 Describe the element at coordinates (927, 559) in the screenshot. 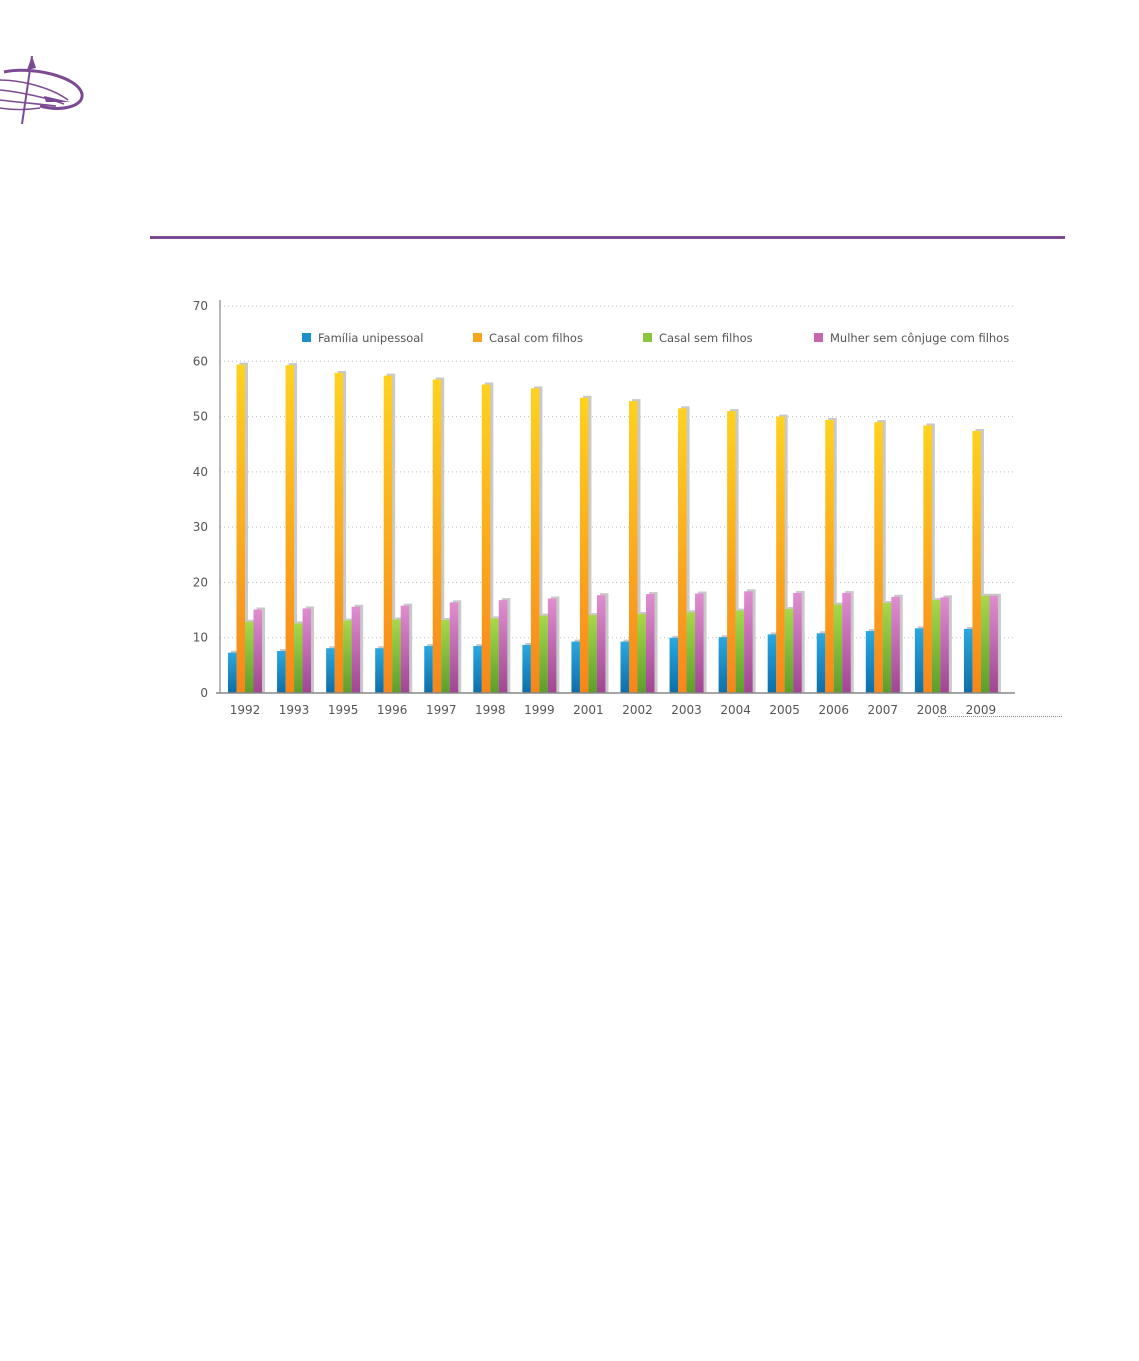

I see `bar-1-2008` at that location.